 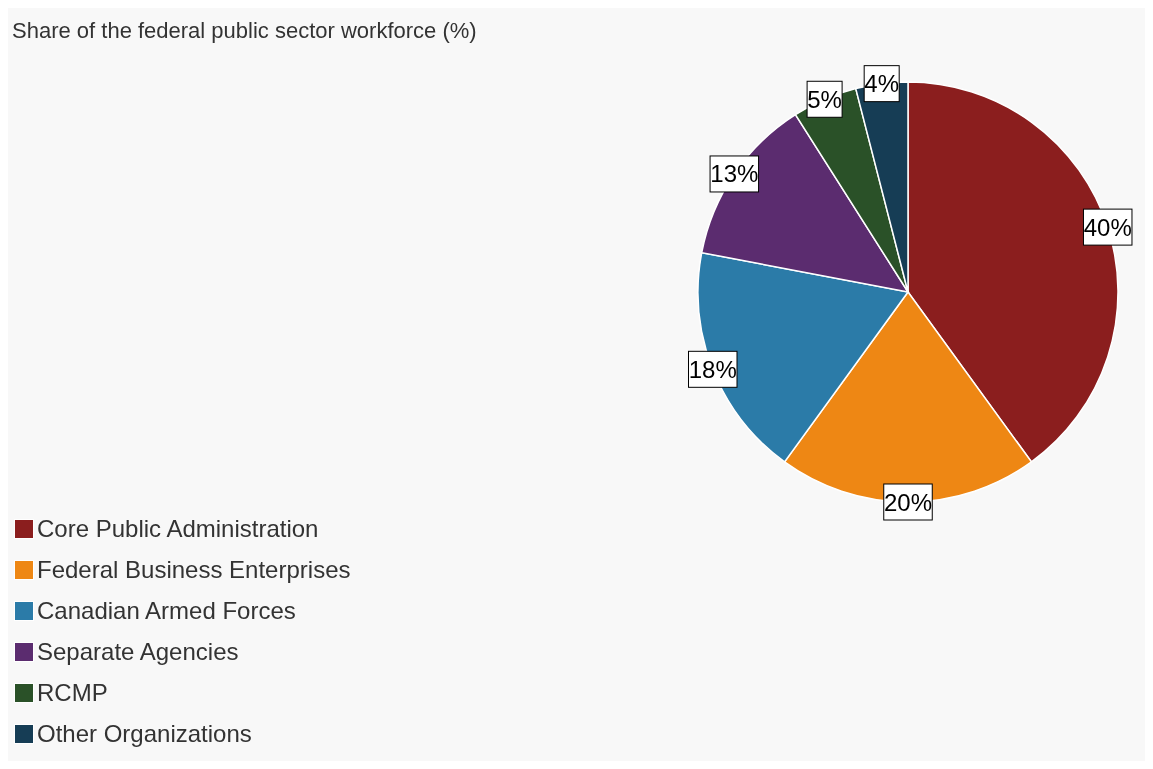 What do you see at coordinates (138, 651) in the screenshot?
I see `legend-label: Separate Agencies` at bounding box center [138, 651].